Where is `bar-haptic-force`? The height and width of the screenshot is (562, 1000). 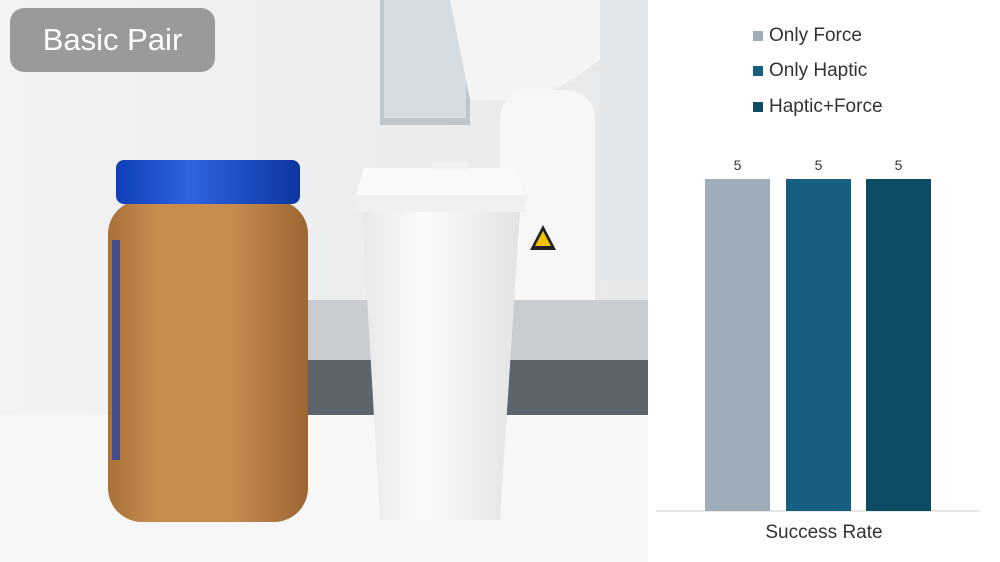
bar-haptic-force is located at coordinates (898, 345).